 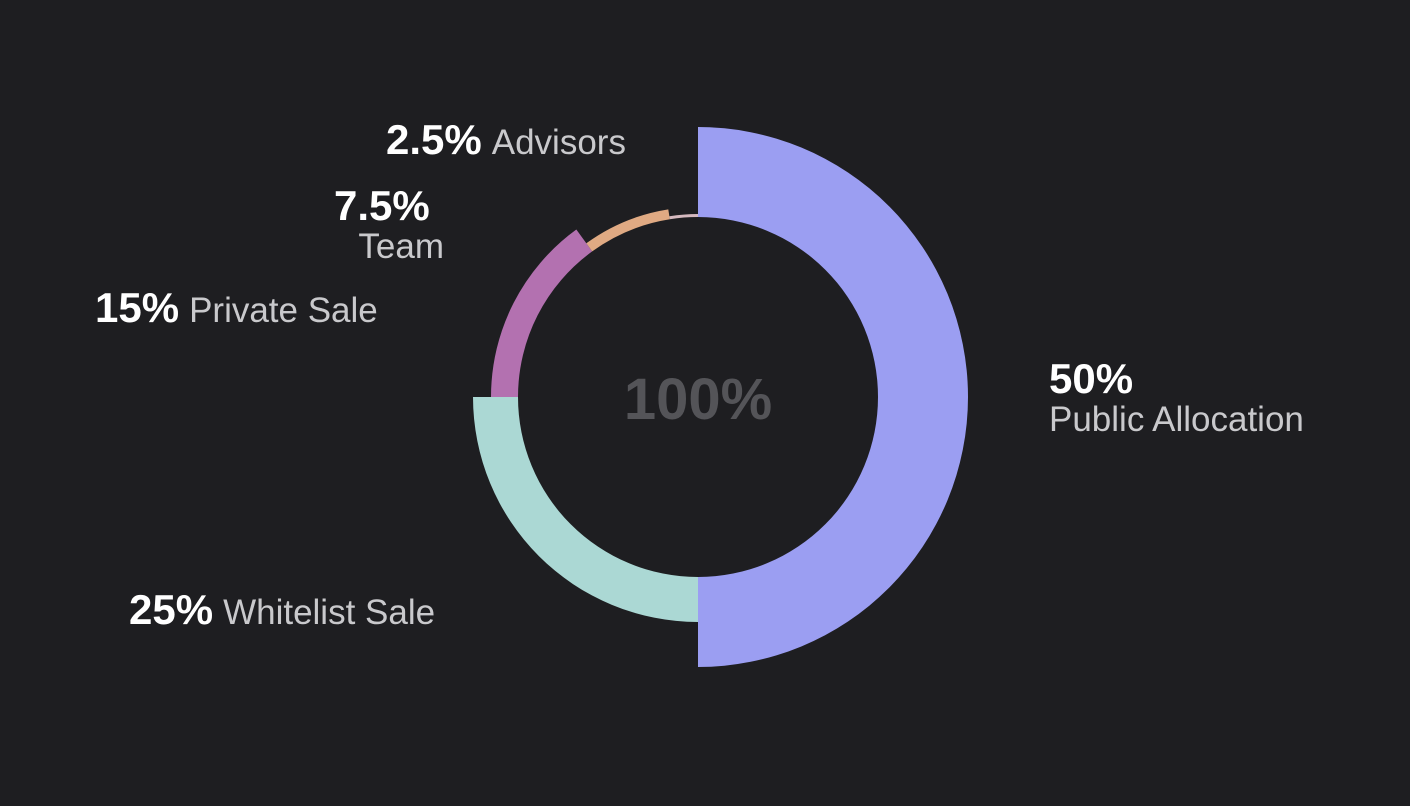 I want to click on slice-team, so click(x=628, y=230).